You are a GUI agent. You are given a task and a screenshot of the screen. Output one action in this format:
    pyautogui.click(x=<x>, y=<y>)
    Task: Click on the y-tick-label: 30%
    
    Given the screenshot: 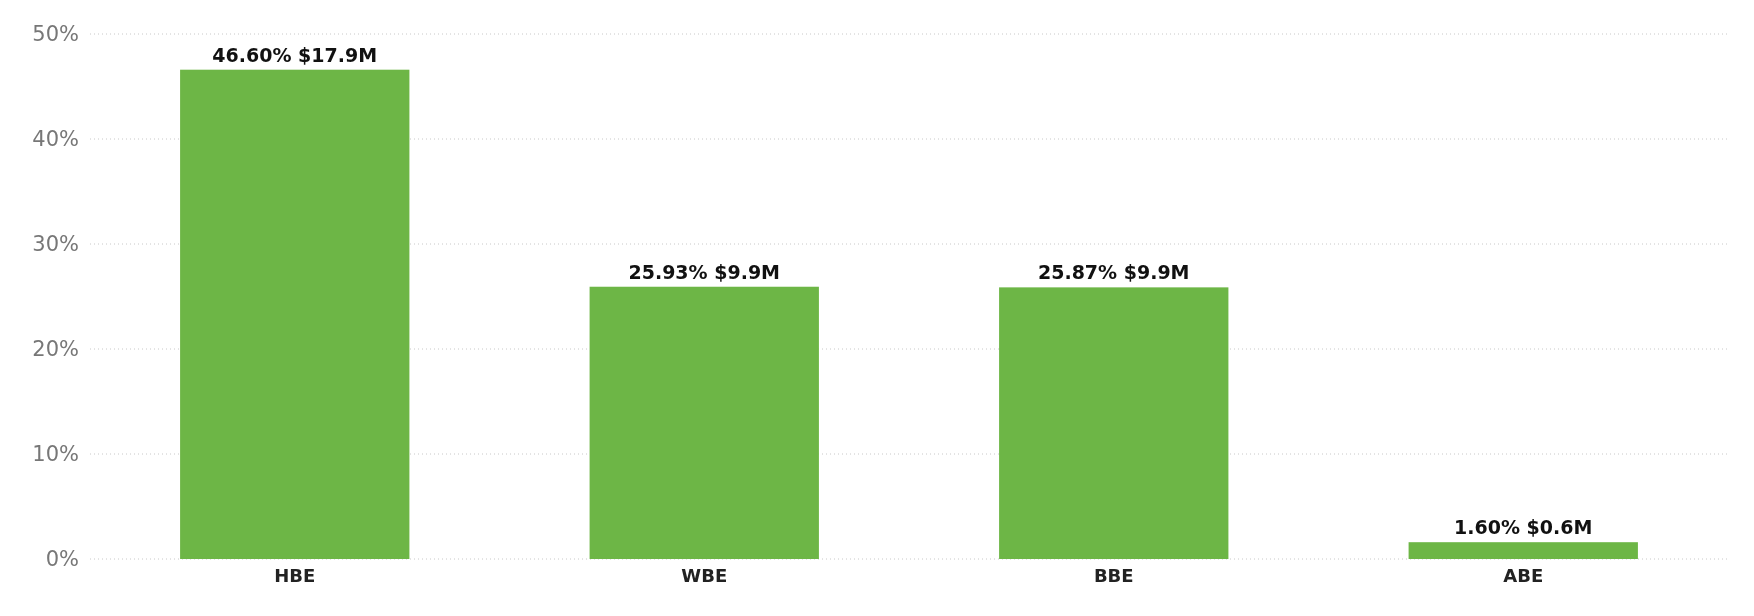 What is the action you would take?
    pyautogui.click(x=55, y=244)
    